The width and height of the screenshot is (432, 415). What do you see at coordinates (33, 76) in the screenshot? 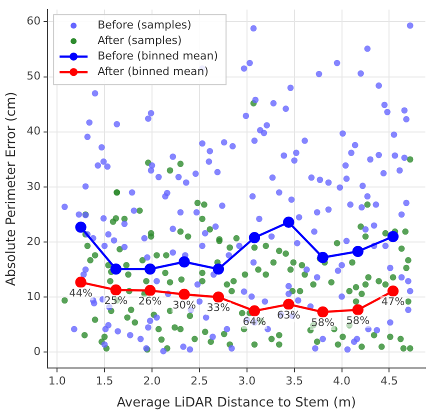
I see `y-tick-label: 50` at bounding box center [33, 76].